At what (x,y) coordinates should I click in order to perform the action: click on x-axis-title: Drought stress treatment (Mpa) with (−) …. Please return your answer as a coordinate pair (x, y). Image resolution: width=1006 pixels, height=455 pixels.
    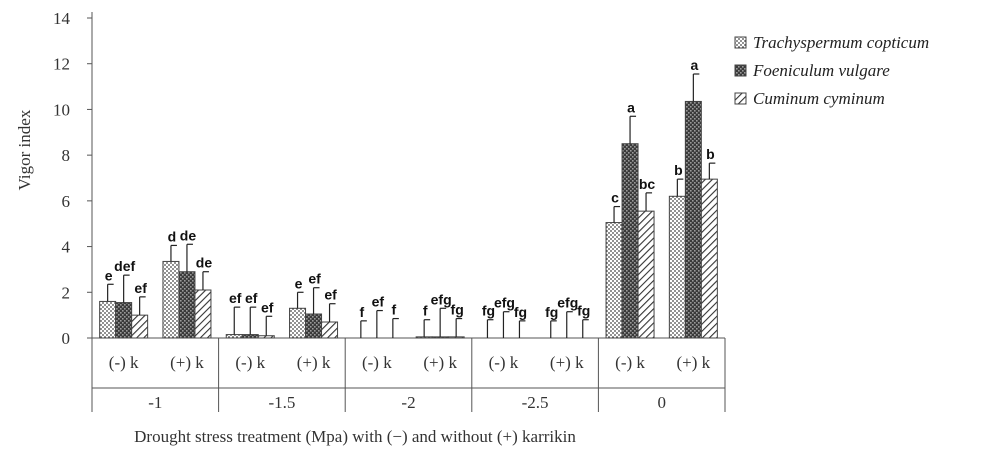
    Looking at the image, I should click on (355, 436).